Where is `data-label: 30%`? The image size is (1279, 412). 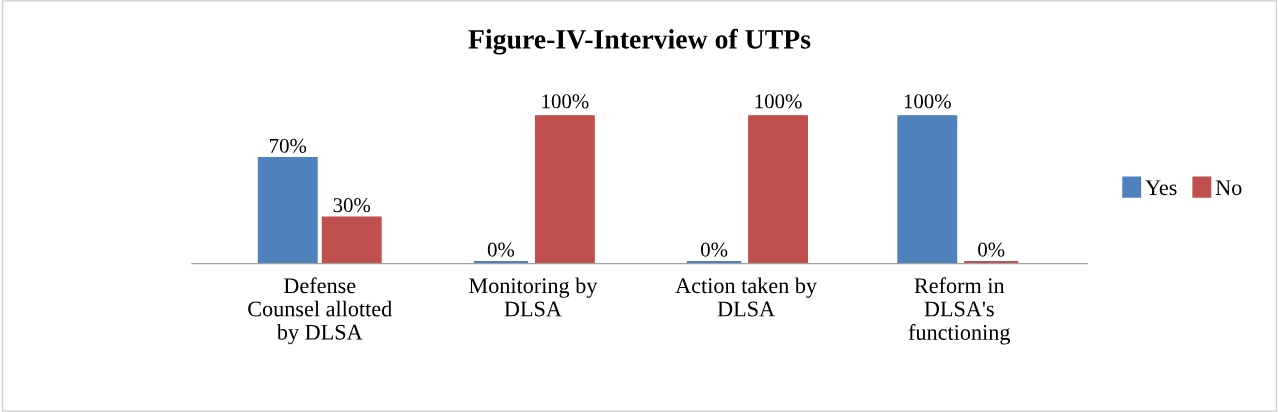
data-label: 30% is located at coordinates (352, 205).